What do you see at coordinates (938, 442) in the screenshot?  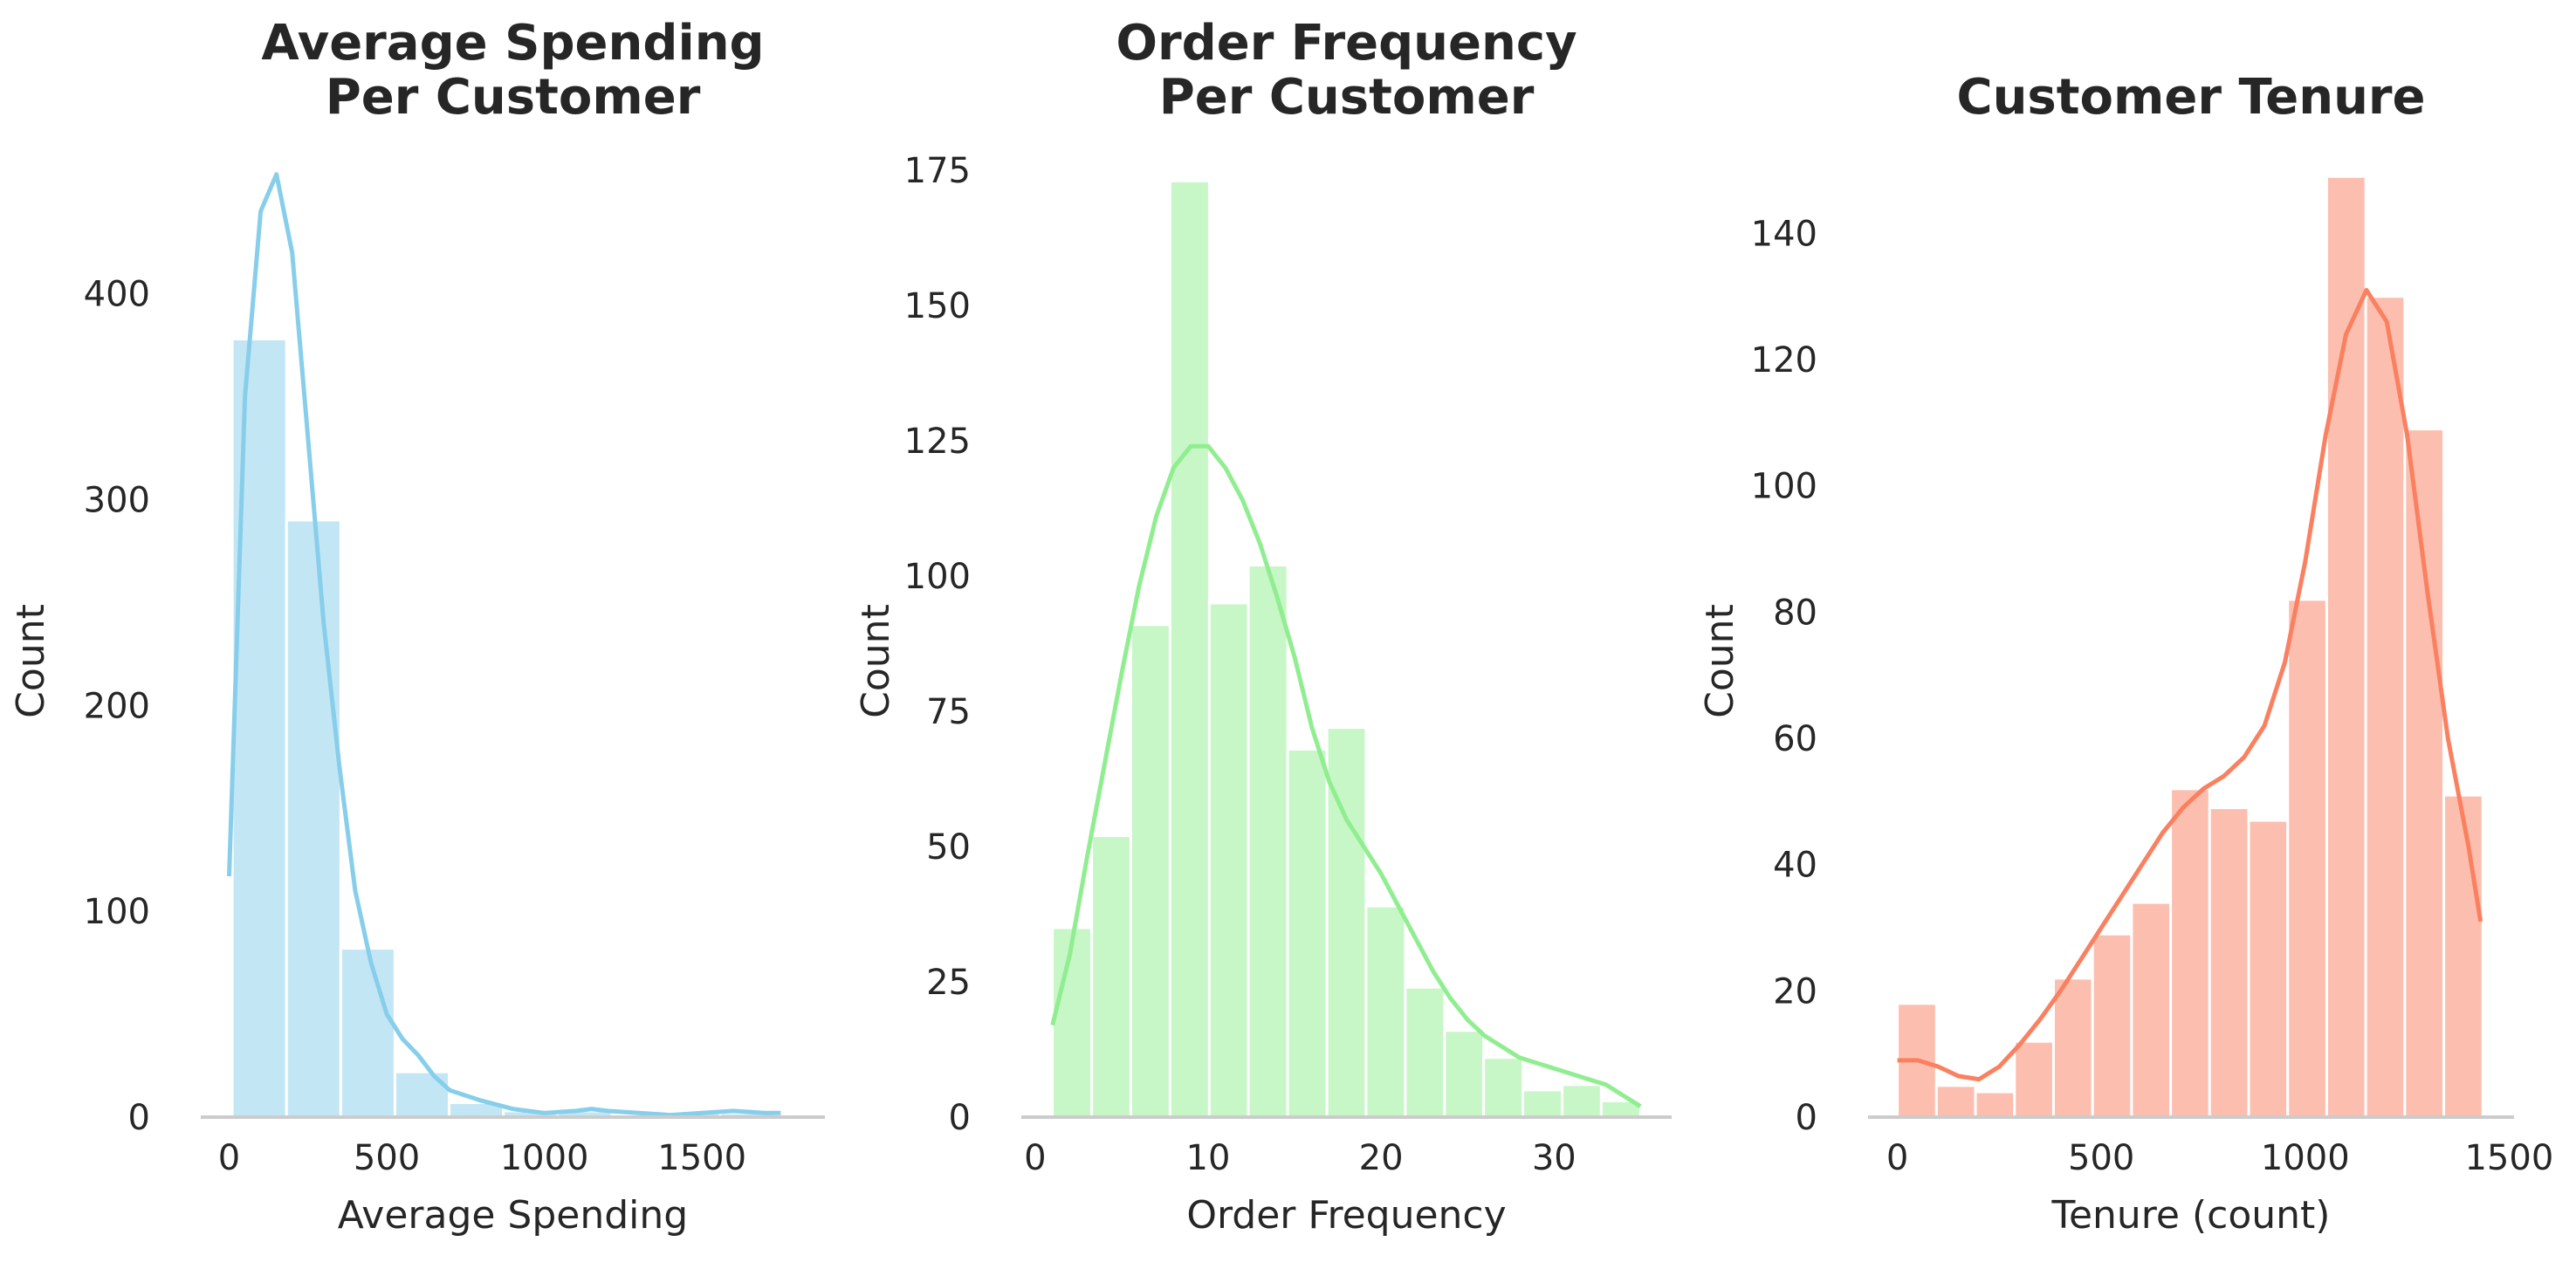 I see `y-tick-label: 125` at bounding box center [938, 442].